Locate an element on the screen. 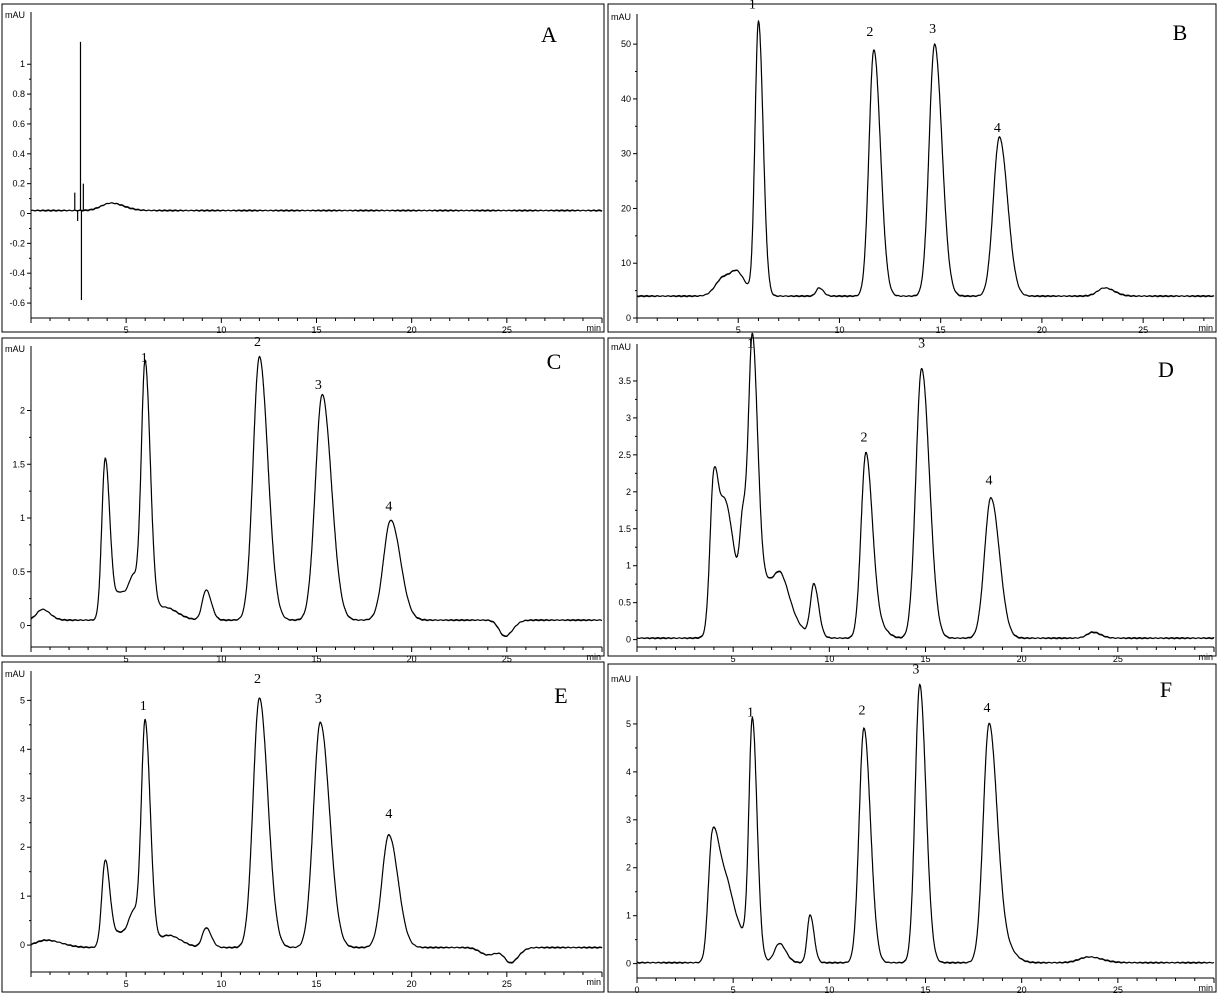 The image size is (1226, 1002). y-tick-label: 0.8 is located at coordinates (18, 94).